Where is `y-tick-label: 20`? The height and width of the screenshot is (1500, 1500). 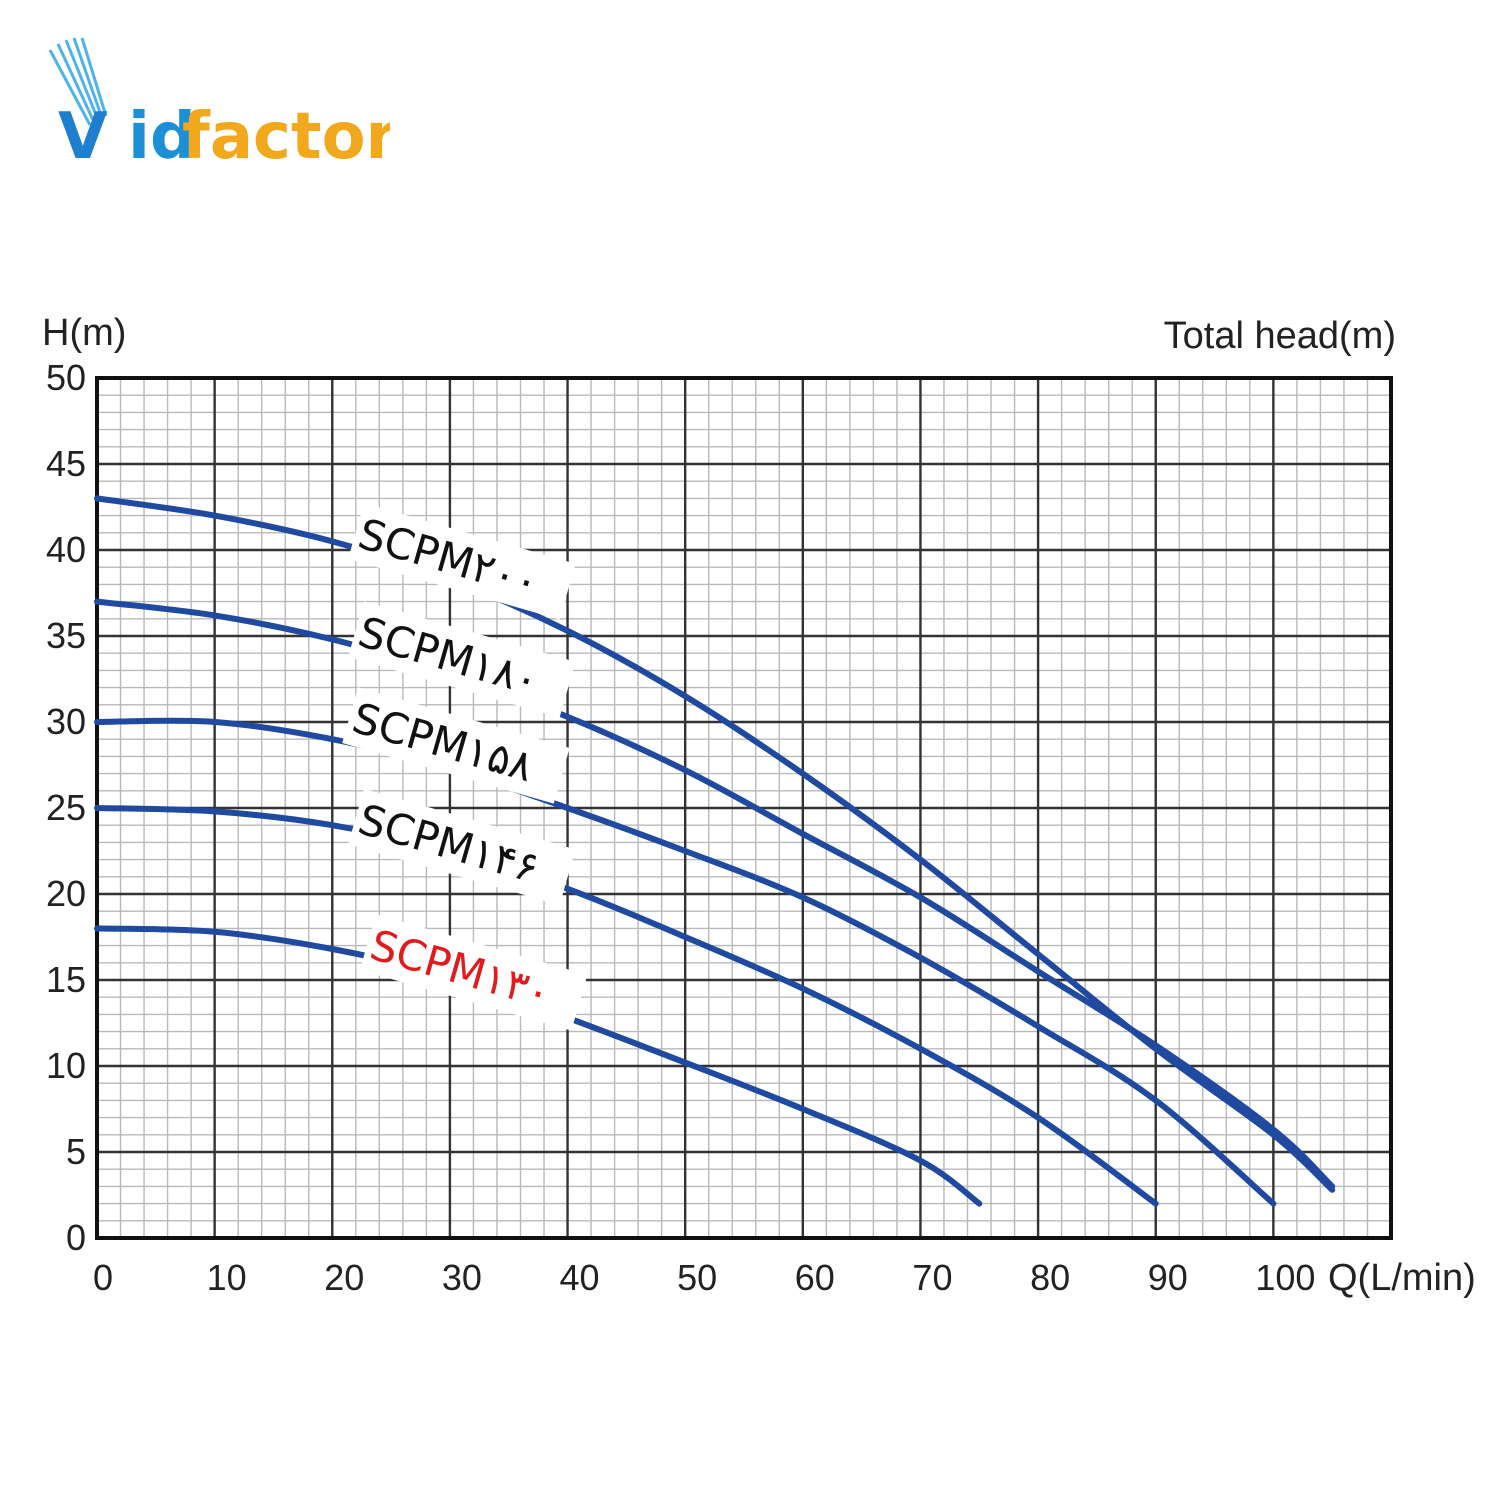
y-tick-label: 20 is located at coordinates (66, 893).